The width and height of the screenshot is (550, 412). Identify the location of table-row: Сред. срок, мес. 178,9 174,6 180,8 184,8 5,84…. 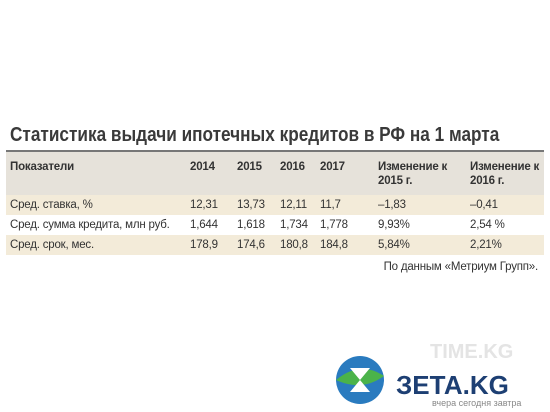
(275, 245).